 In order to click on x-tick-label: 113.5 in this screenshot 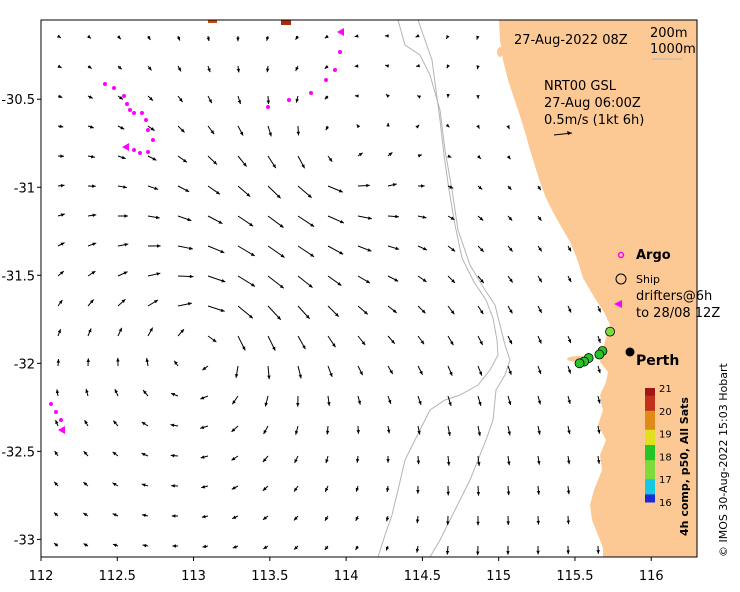, I will do `click(269, 576)`.